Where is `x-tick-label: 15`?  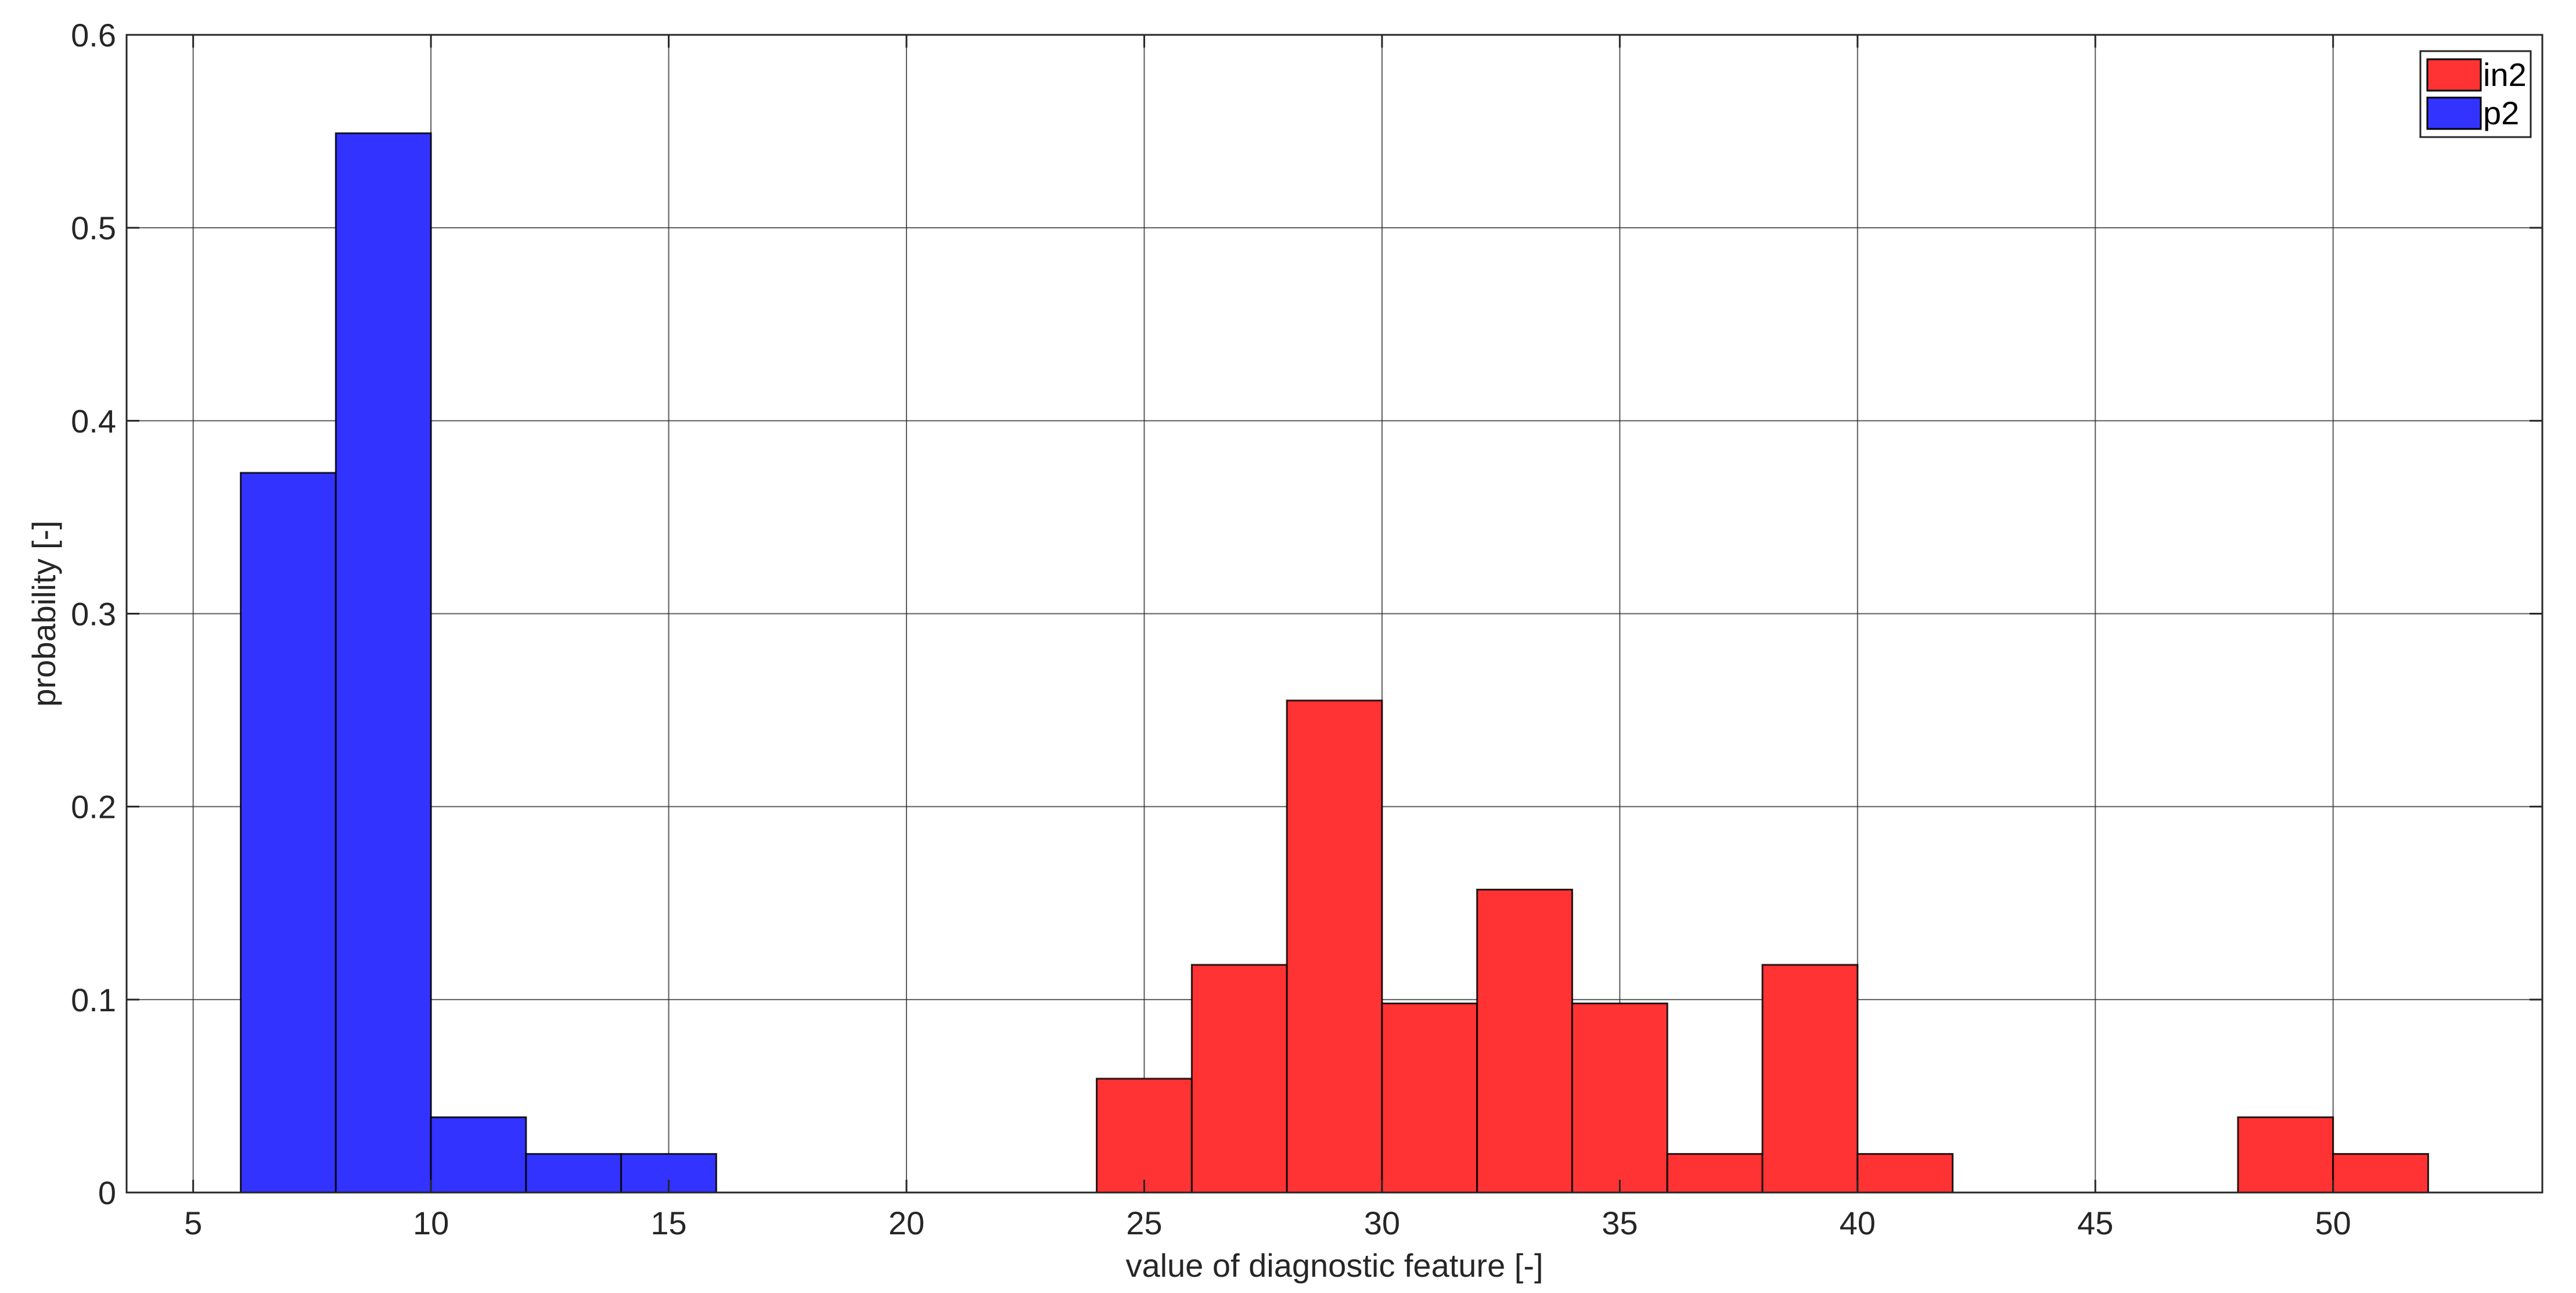 x-tick-label: 15 is located at coordinates (668, 1223).